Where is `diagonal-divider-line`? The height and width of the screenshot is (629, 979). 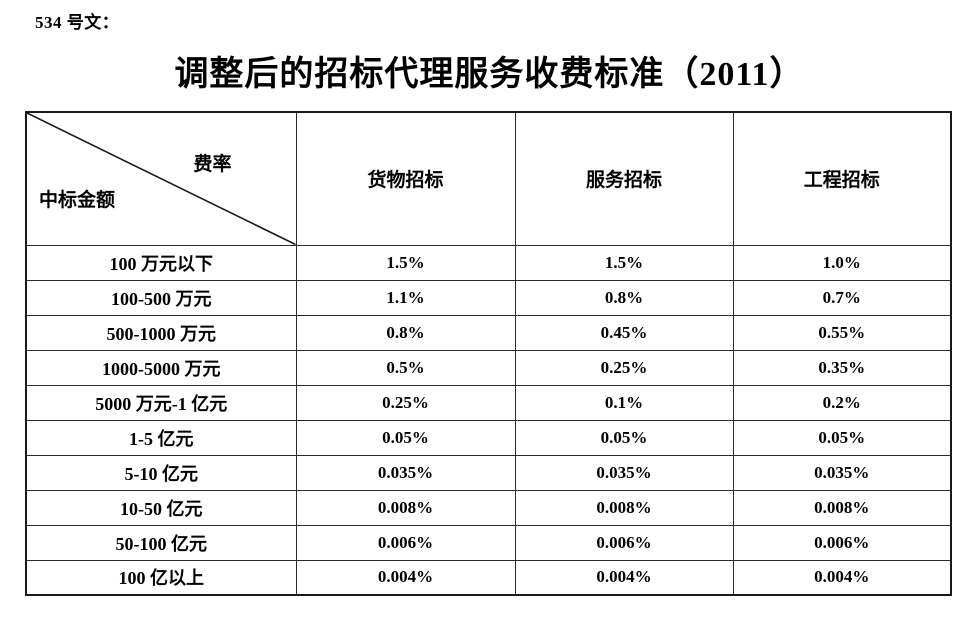 diagonal-divider-line is located at coordinates (161, 179).